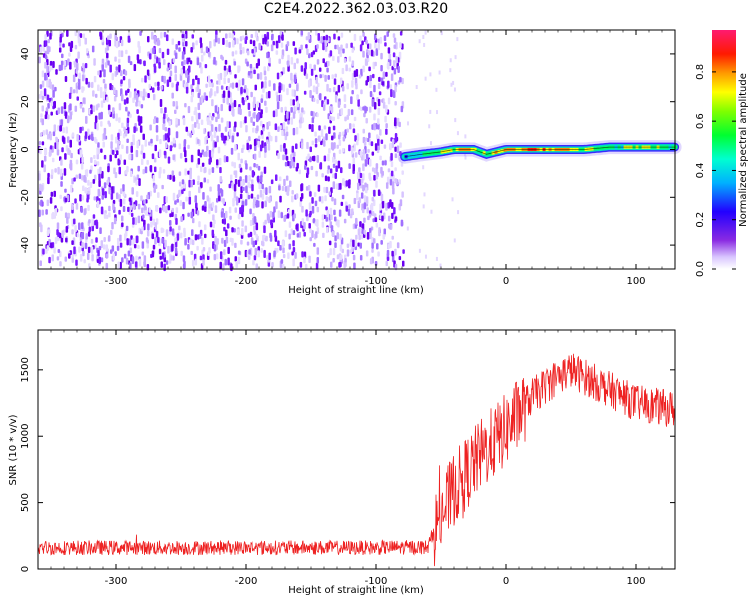 Image resolution: width=750 pixels, height=600 pixels. Describe the element at coordinates (700, 121) in the screenshot. I see `colorbar-tick-label: 0.6` at that location.